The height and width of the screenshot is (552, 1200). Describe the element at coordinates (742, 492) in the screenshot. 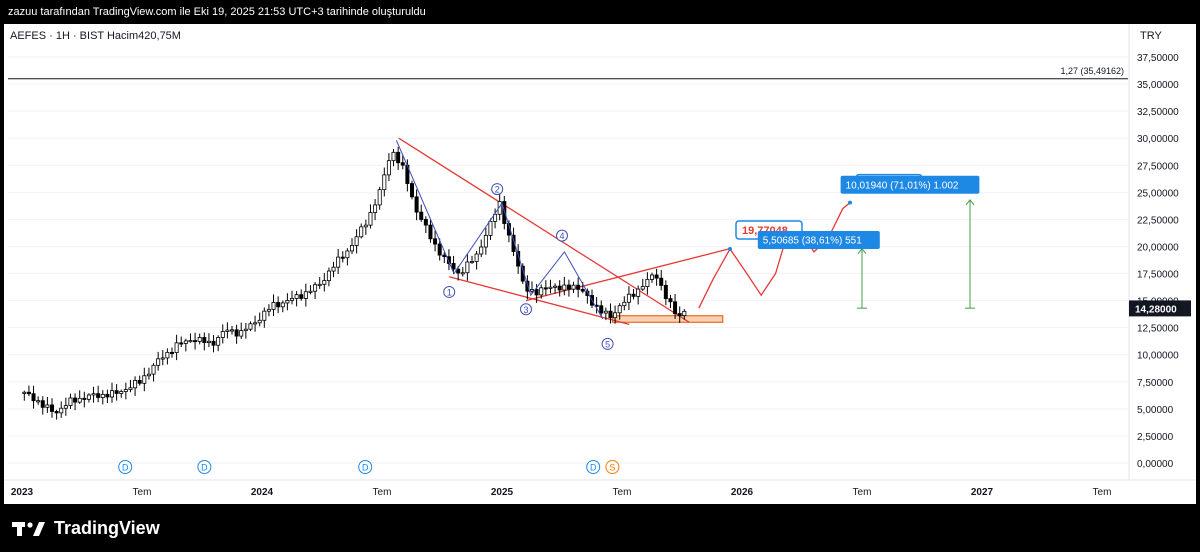

I see `x-tick-label: 2026` at that location.